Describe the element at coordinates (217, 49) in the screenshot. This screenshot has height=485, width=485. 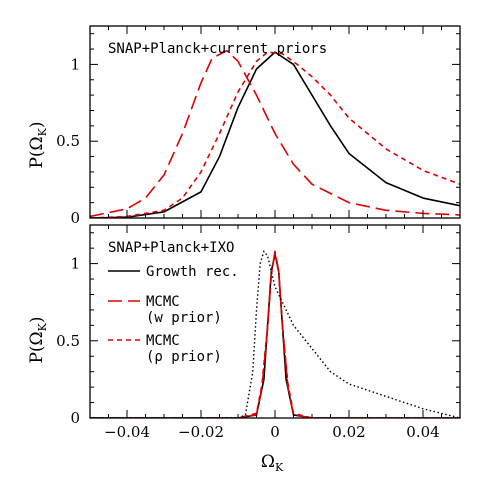
I see `top-panel-title: SNAP+Planck+current priors` at that location.